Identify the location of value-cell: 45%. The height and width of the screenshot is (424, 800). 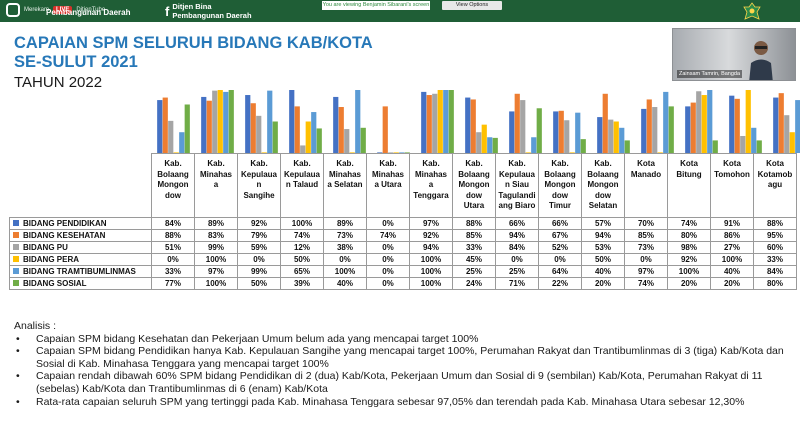
(474, 259).